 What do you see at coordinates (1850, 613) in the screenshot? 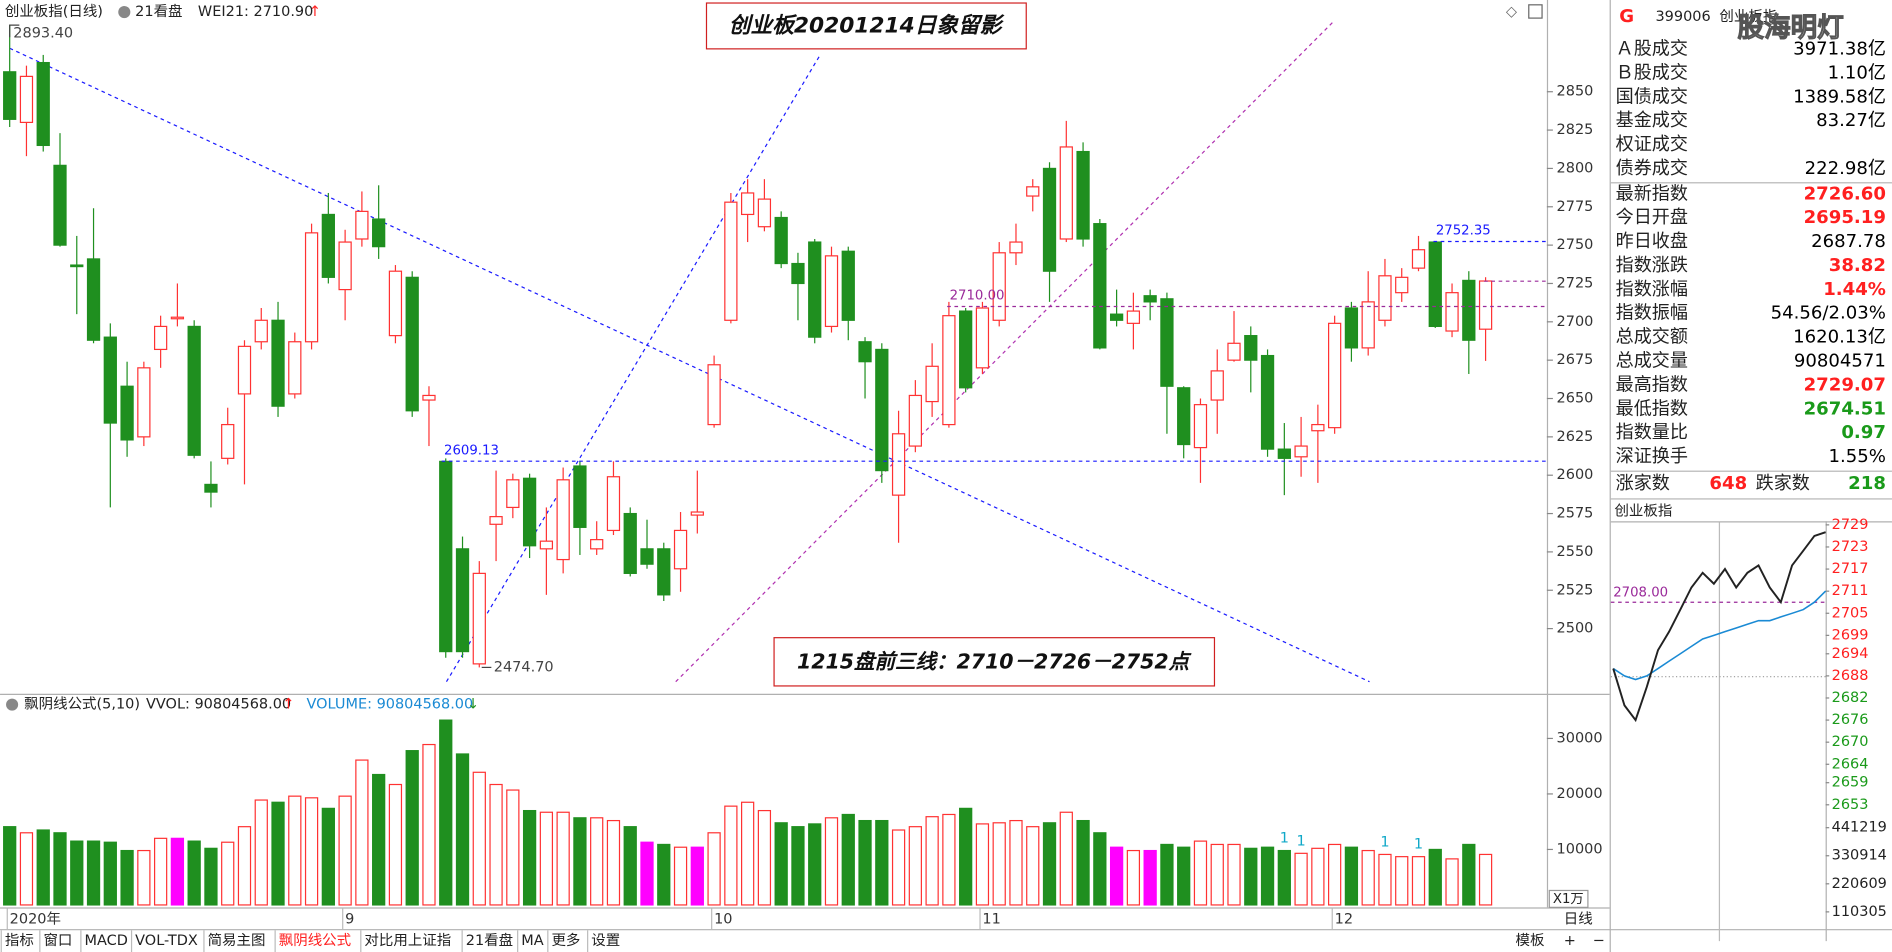
I see `y-tick-label: 2705` at bounding box center [1850, 613].